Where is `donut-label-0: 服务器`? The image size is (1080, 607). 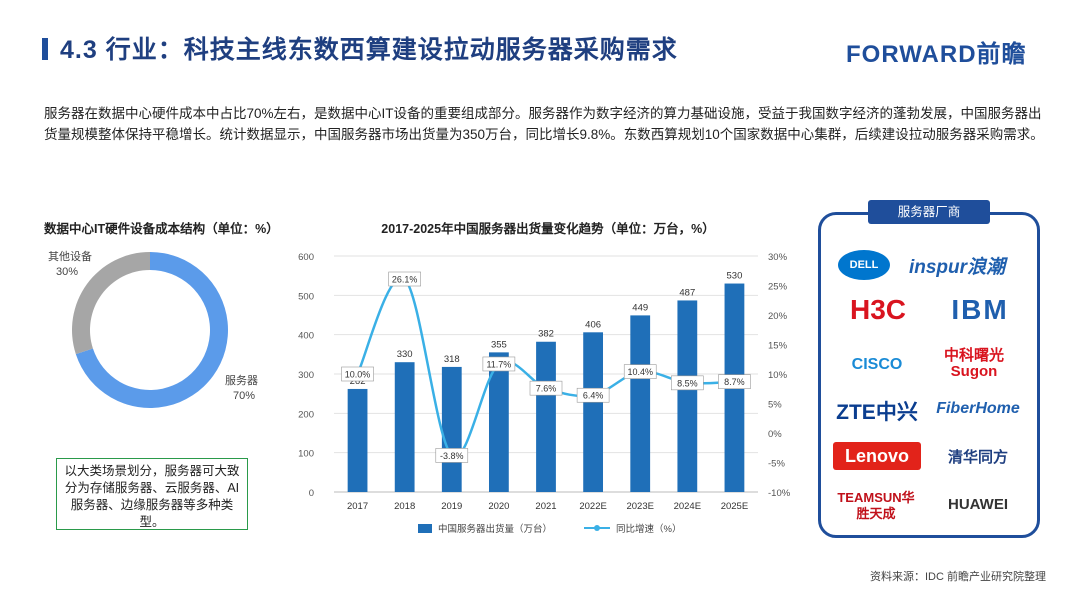
donut-label-0: 服务器 is located at coordinates (241, 380).